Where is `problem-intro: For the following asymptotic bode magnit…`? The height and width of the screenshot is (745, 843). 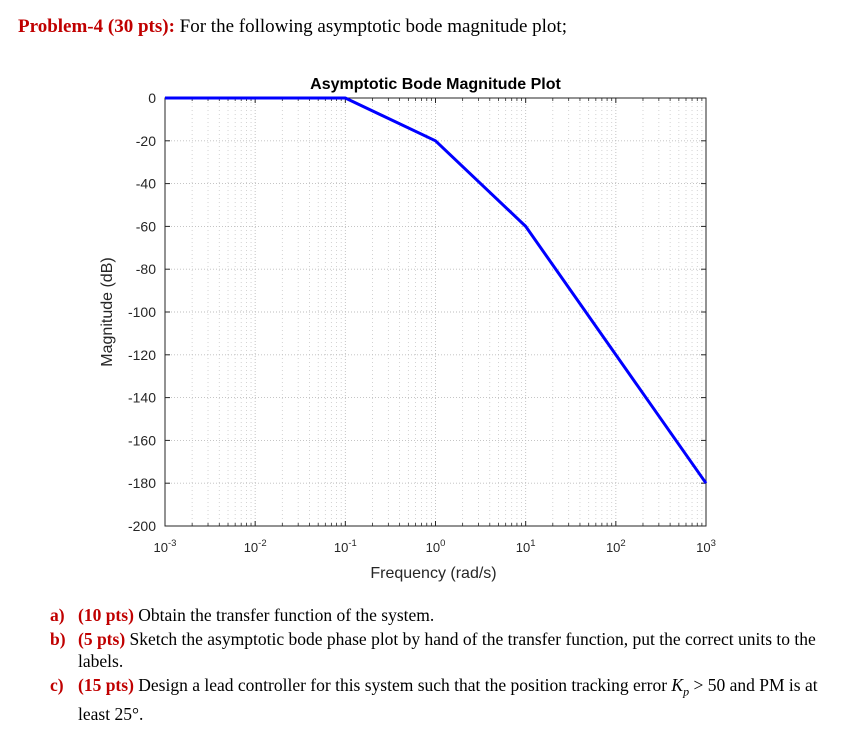 problem-intro: For the following asymptotic bode magnit… is located at coordinates (373, 26).